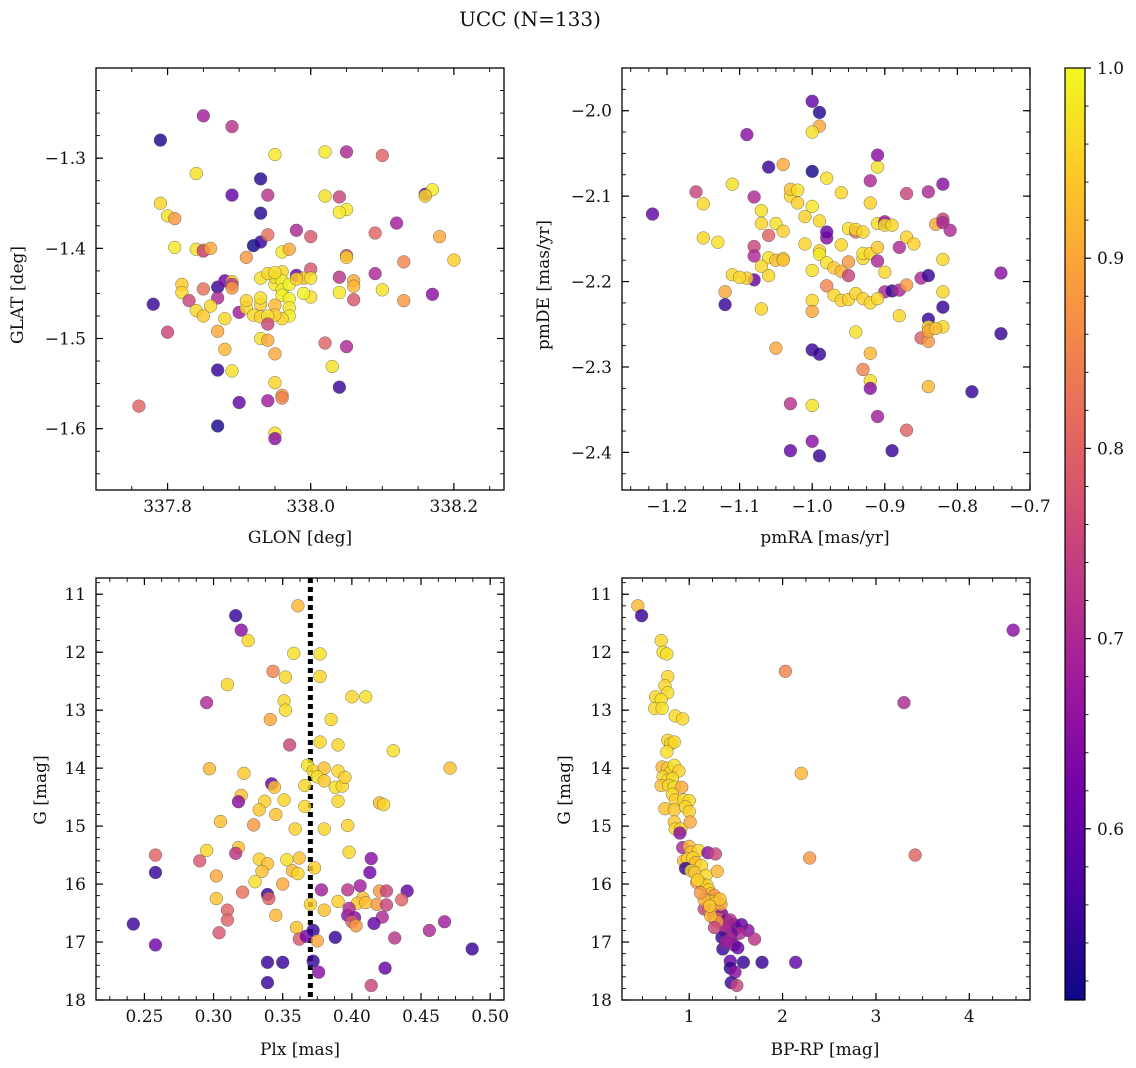 The image size is (1136, 1068). What do you see at coordinates (75, 827) in the screenshot?
I see `y-tick-label: 15` at bounding box center [75, 827].